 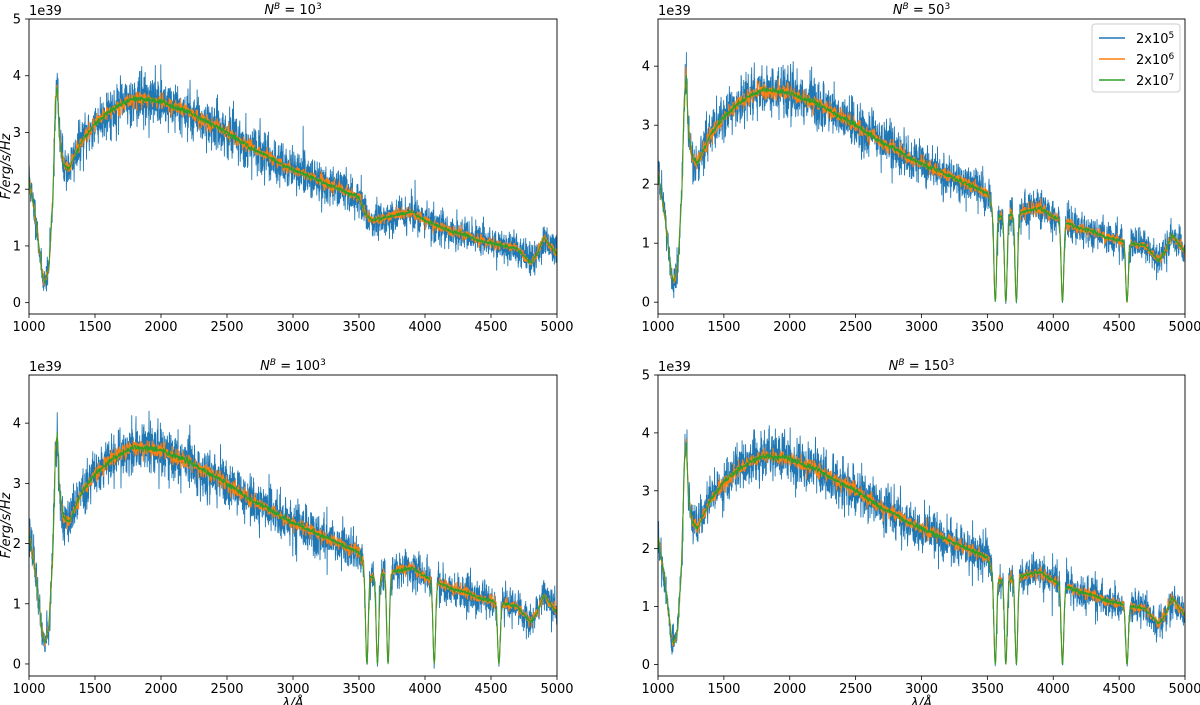 I want to click on panel-title: NB = 1503, so click(x=922, y=366).